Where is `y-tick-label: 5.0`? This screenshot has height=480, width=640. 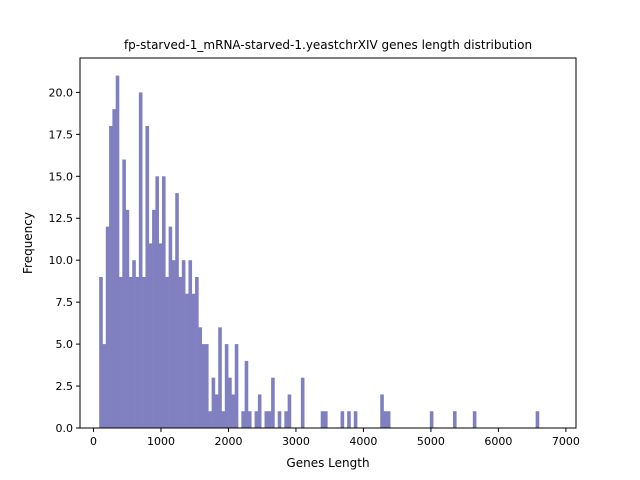 y-tick-label: 5.0 is located at coordinates (65, 344).